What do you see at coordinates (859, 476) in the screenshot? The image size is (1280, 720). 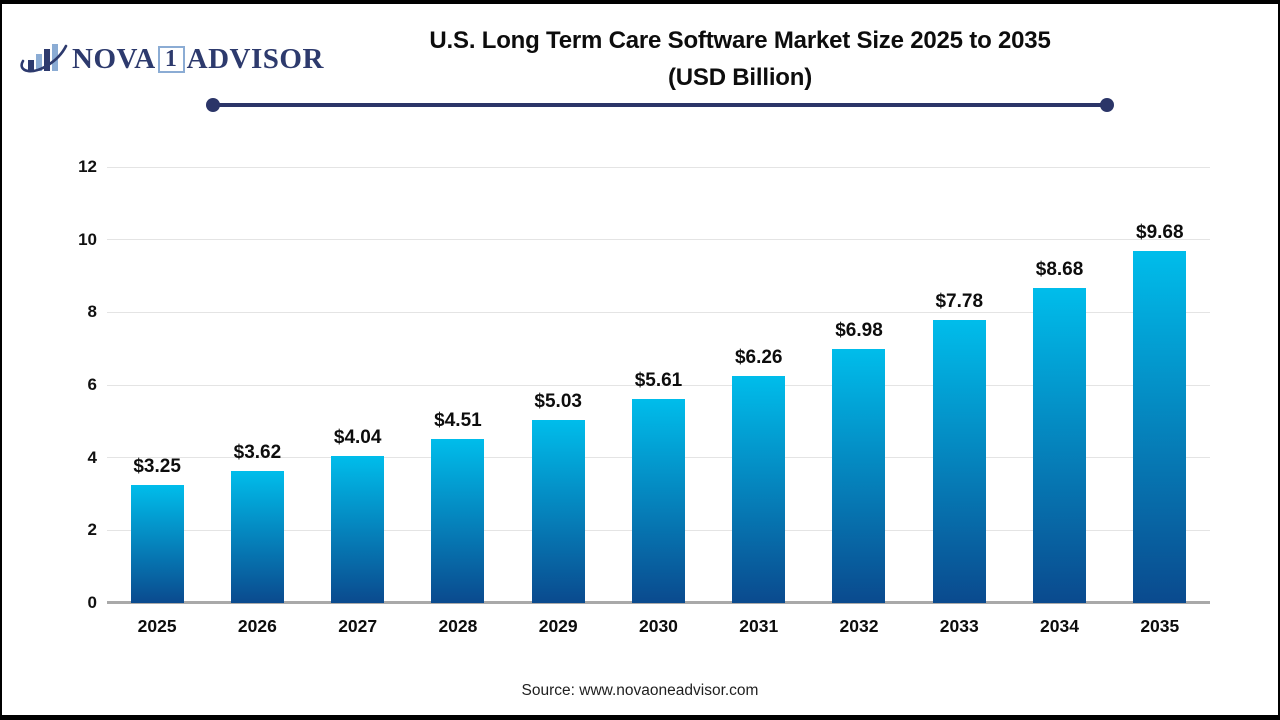 I see `bar-2032` at bounding box center [859, 476].